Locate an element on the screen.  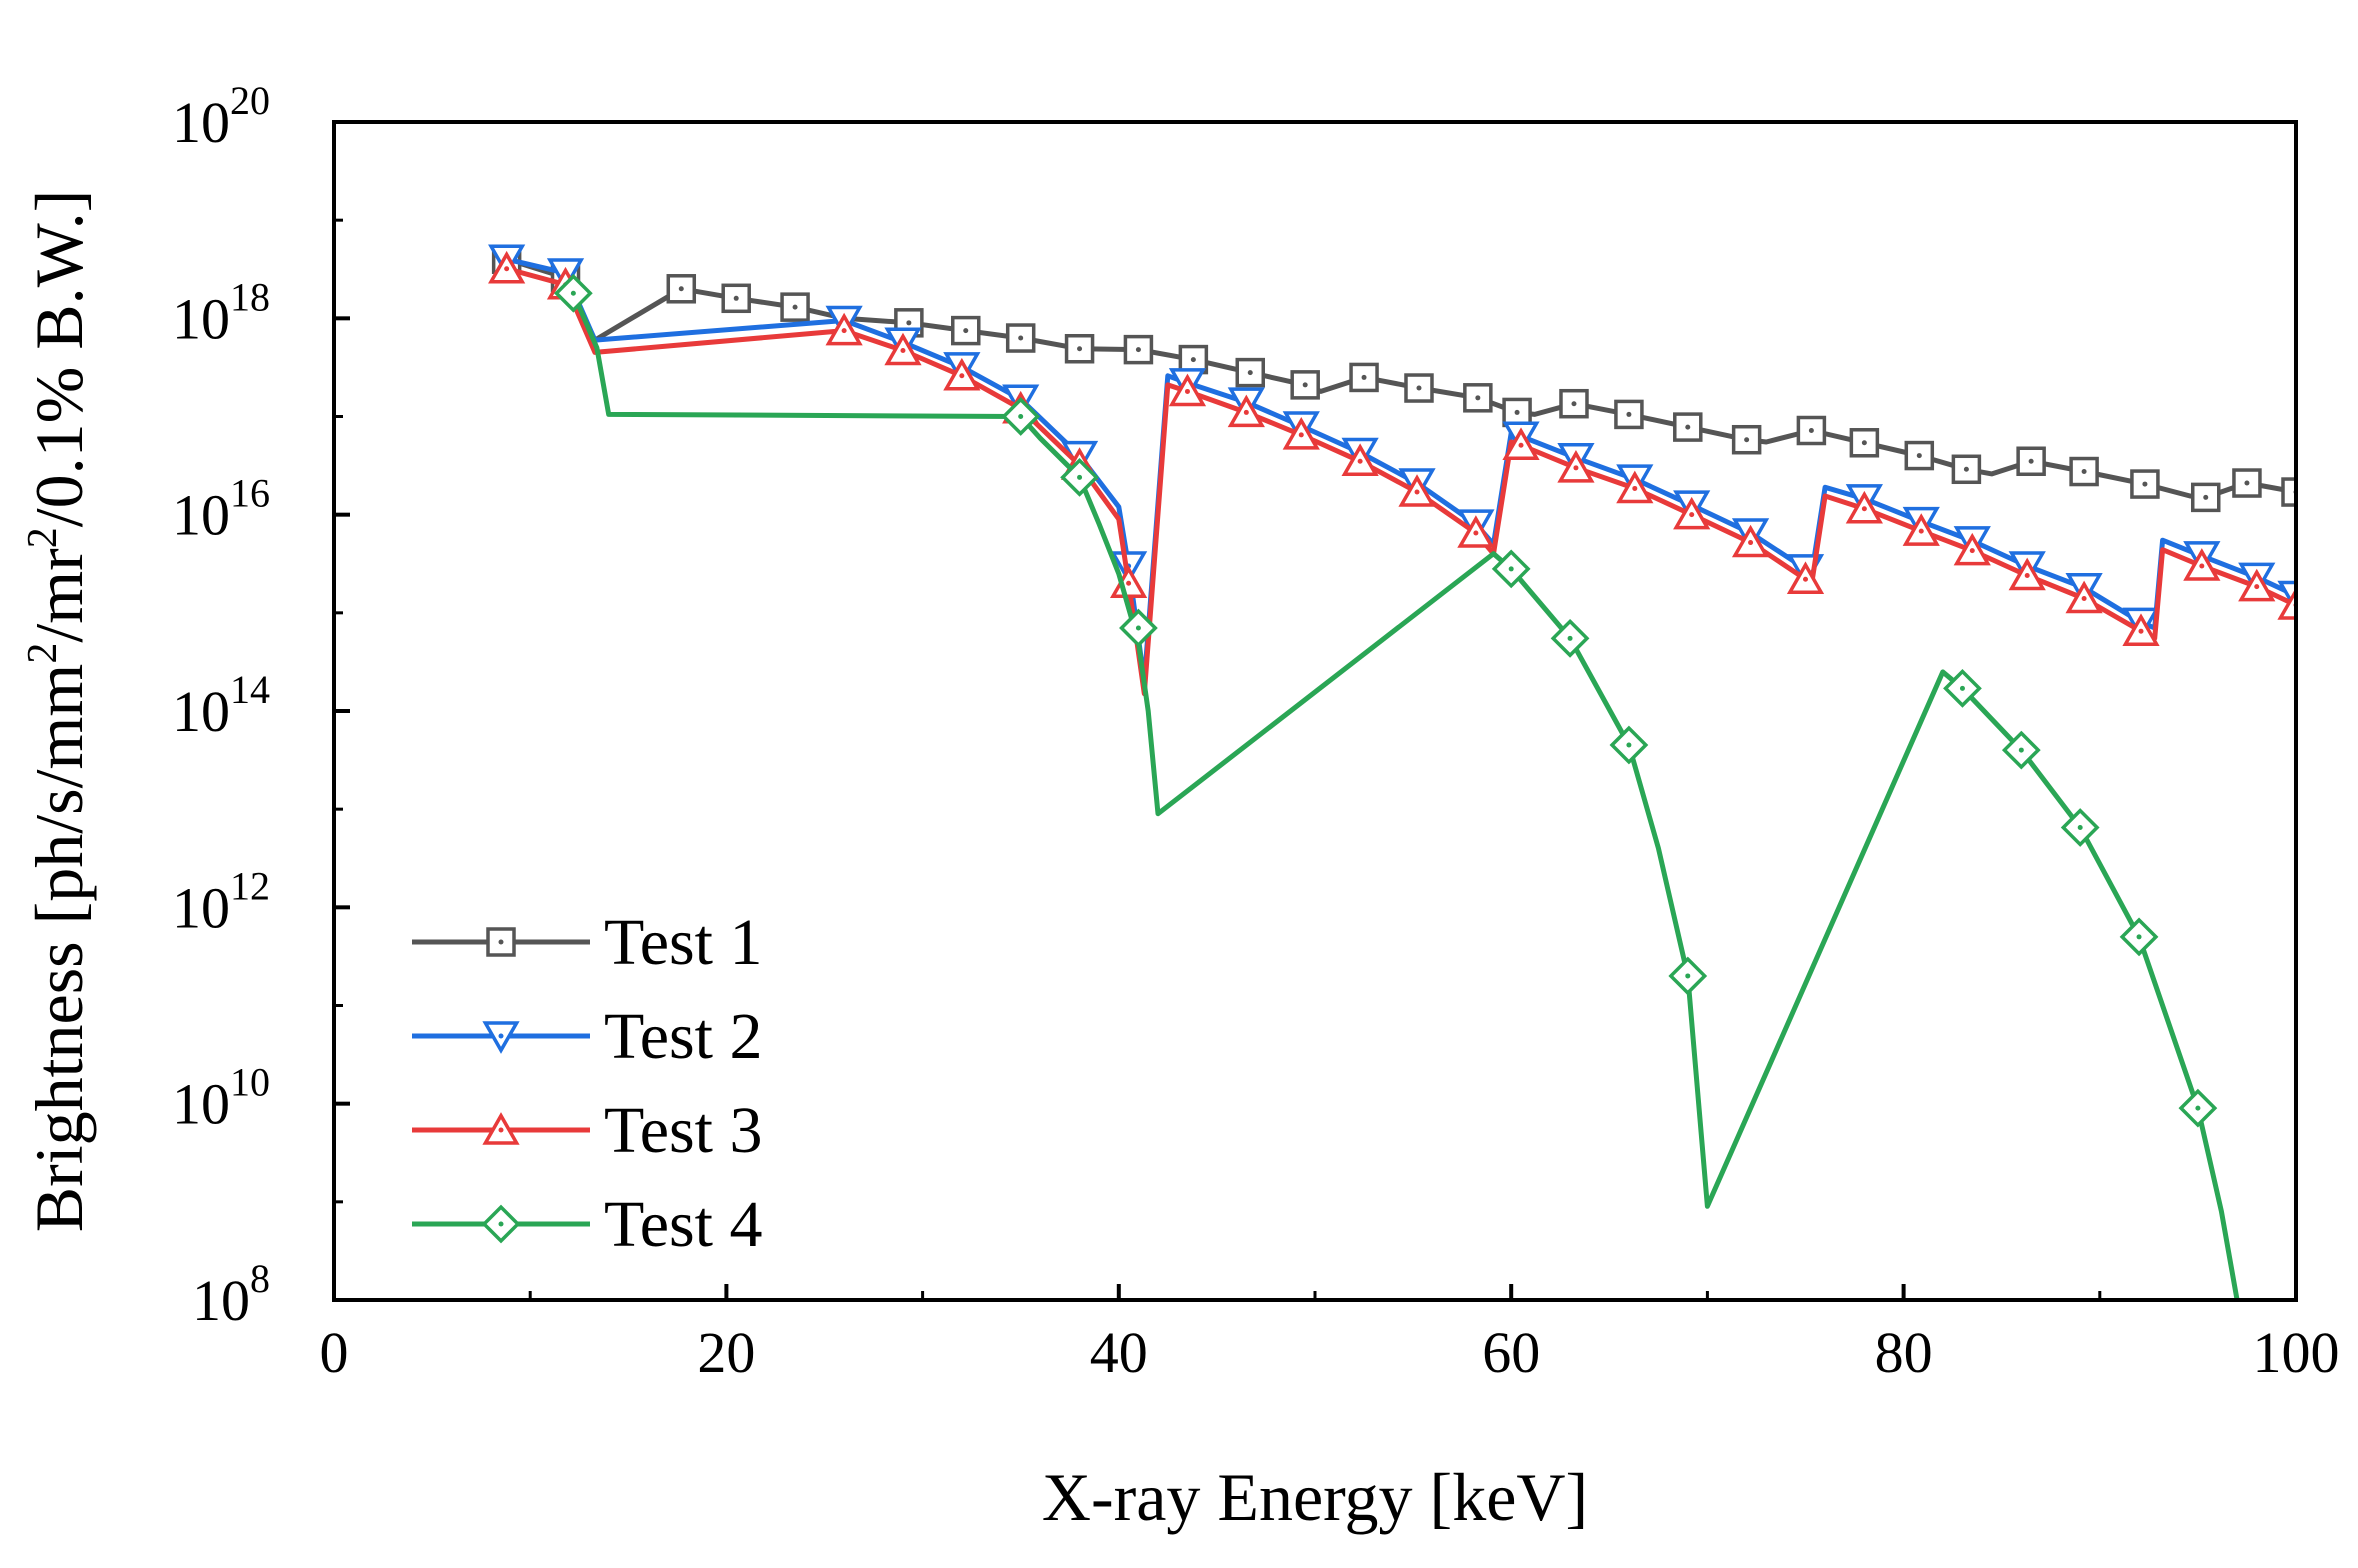
series-3-point-20-center is located at coordinates (1805, 579).